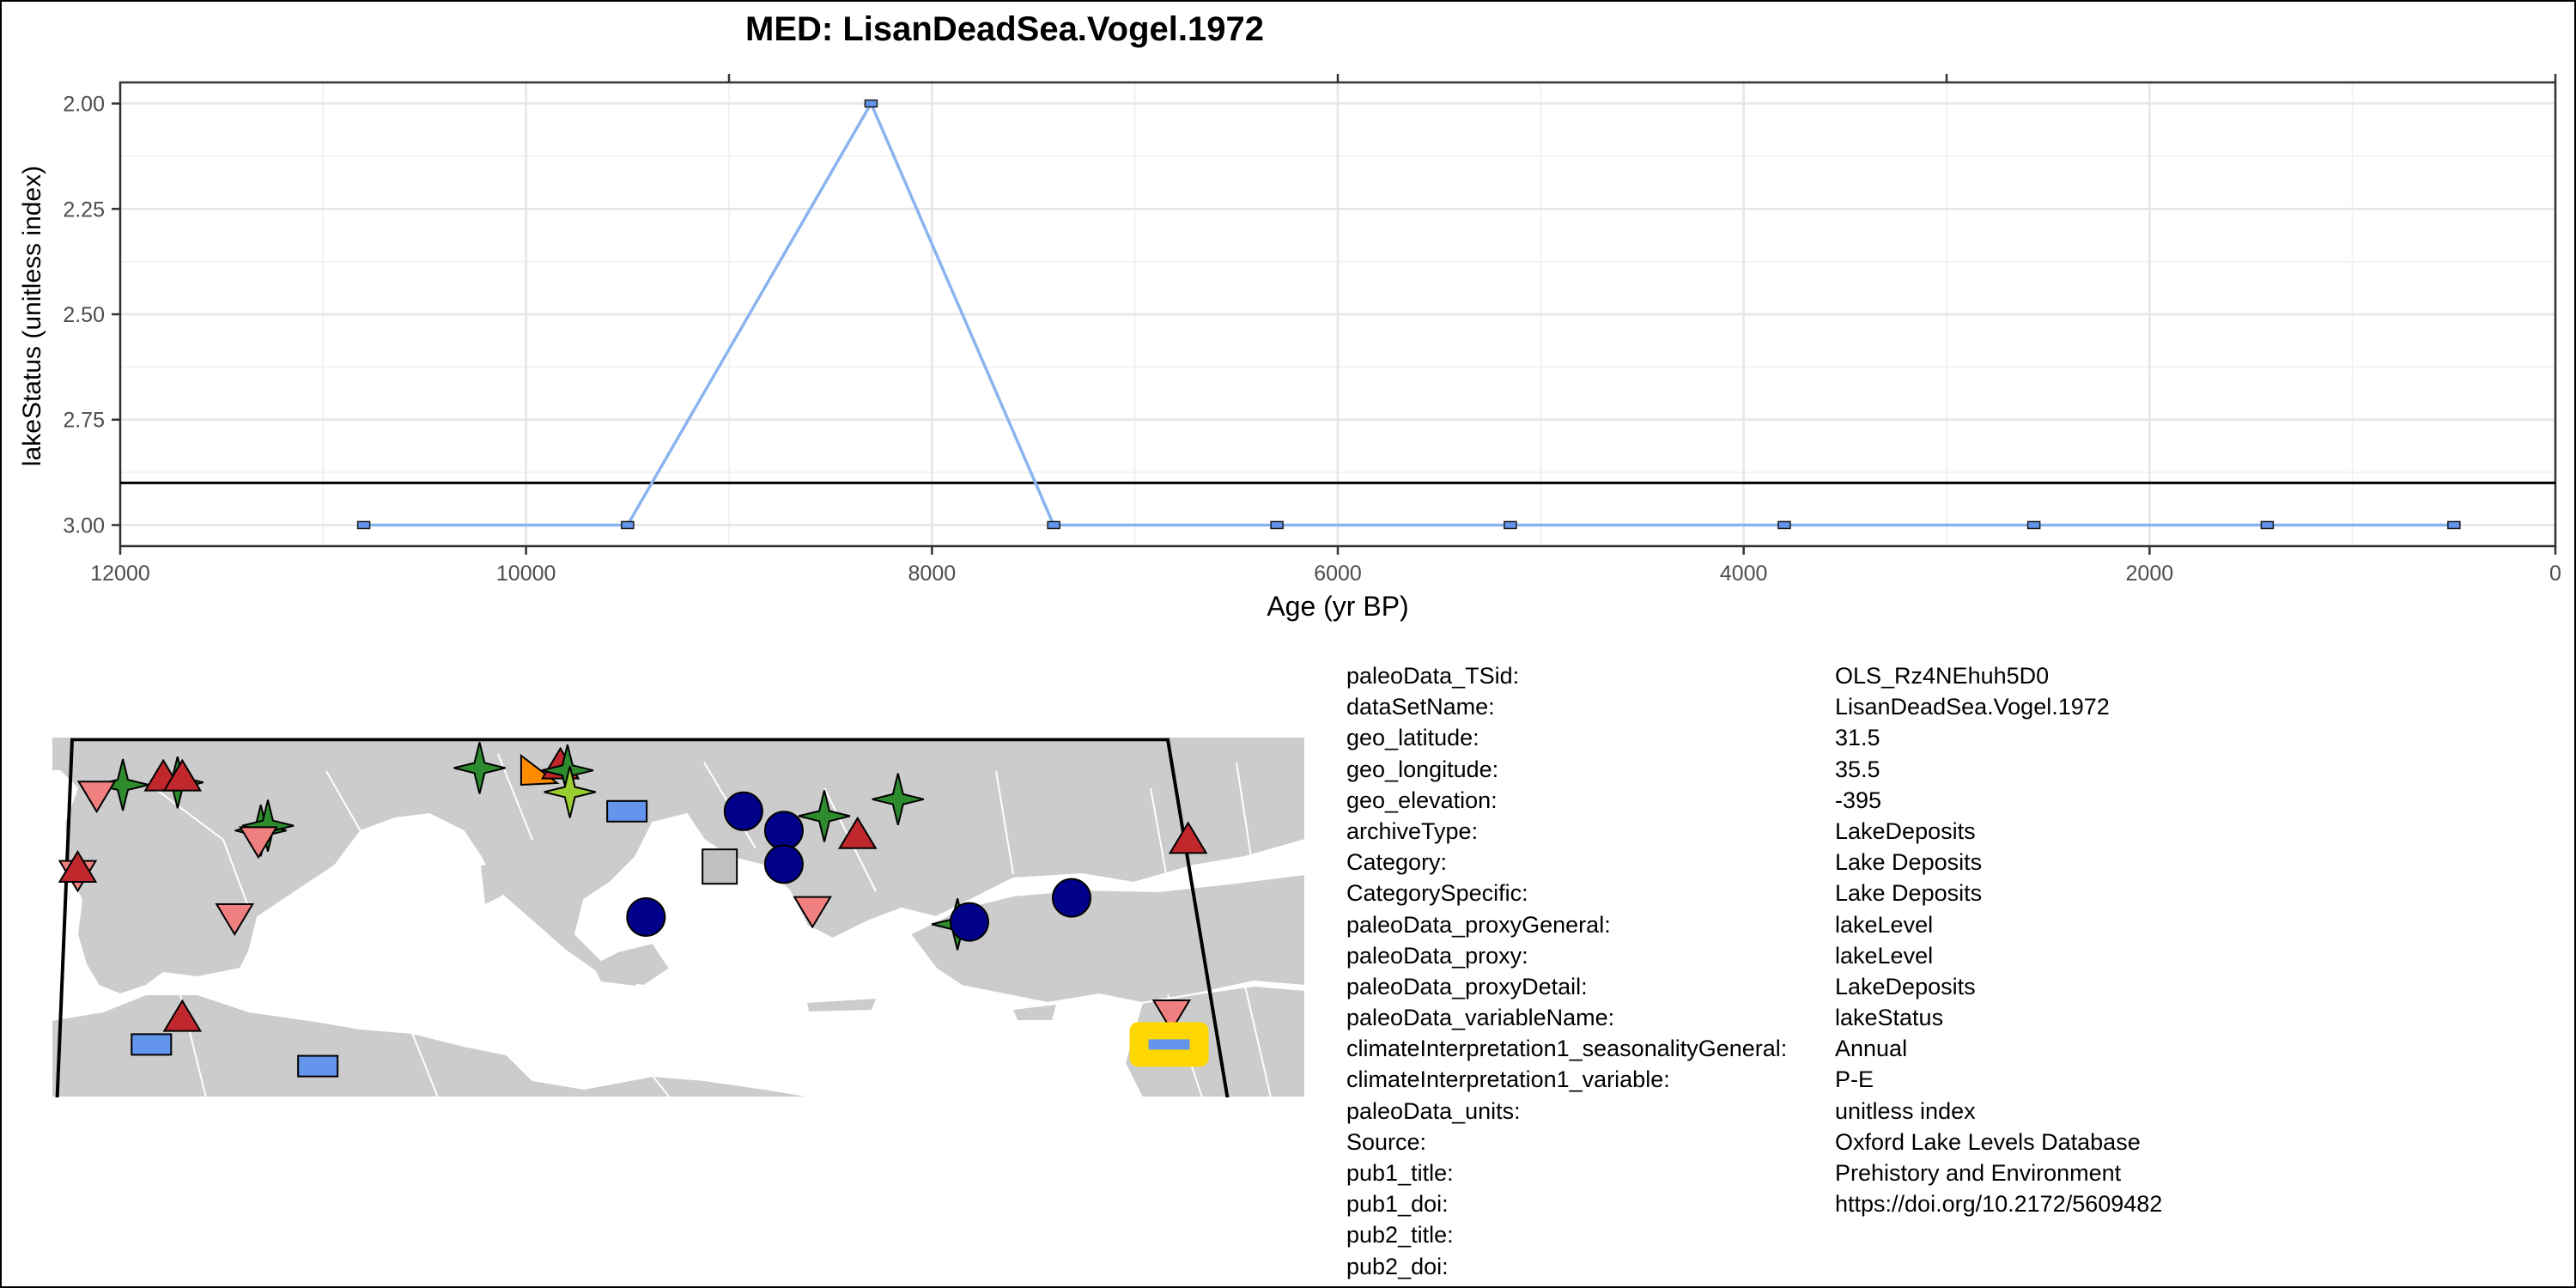 This screenshot has height=1288, width=2576. What do you see at coordinates (1397, 1266) in the screenshot?
I see `metadata-key: pub2_doi:` at bounding box center [1397, 1266].